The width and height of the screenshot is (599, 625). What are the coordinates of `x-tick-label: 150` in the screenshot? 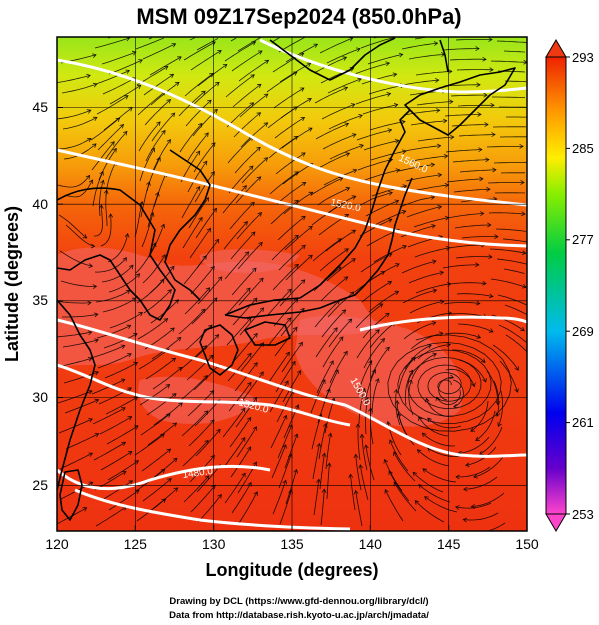 It's located at (527, 544).